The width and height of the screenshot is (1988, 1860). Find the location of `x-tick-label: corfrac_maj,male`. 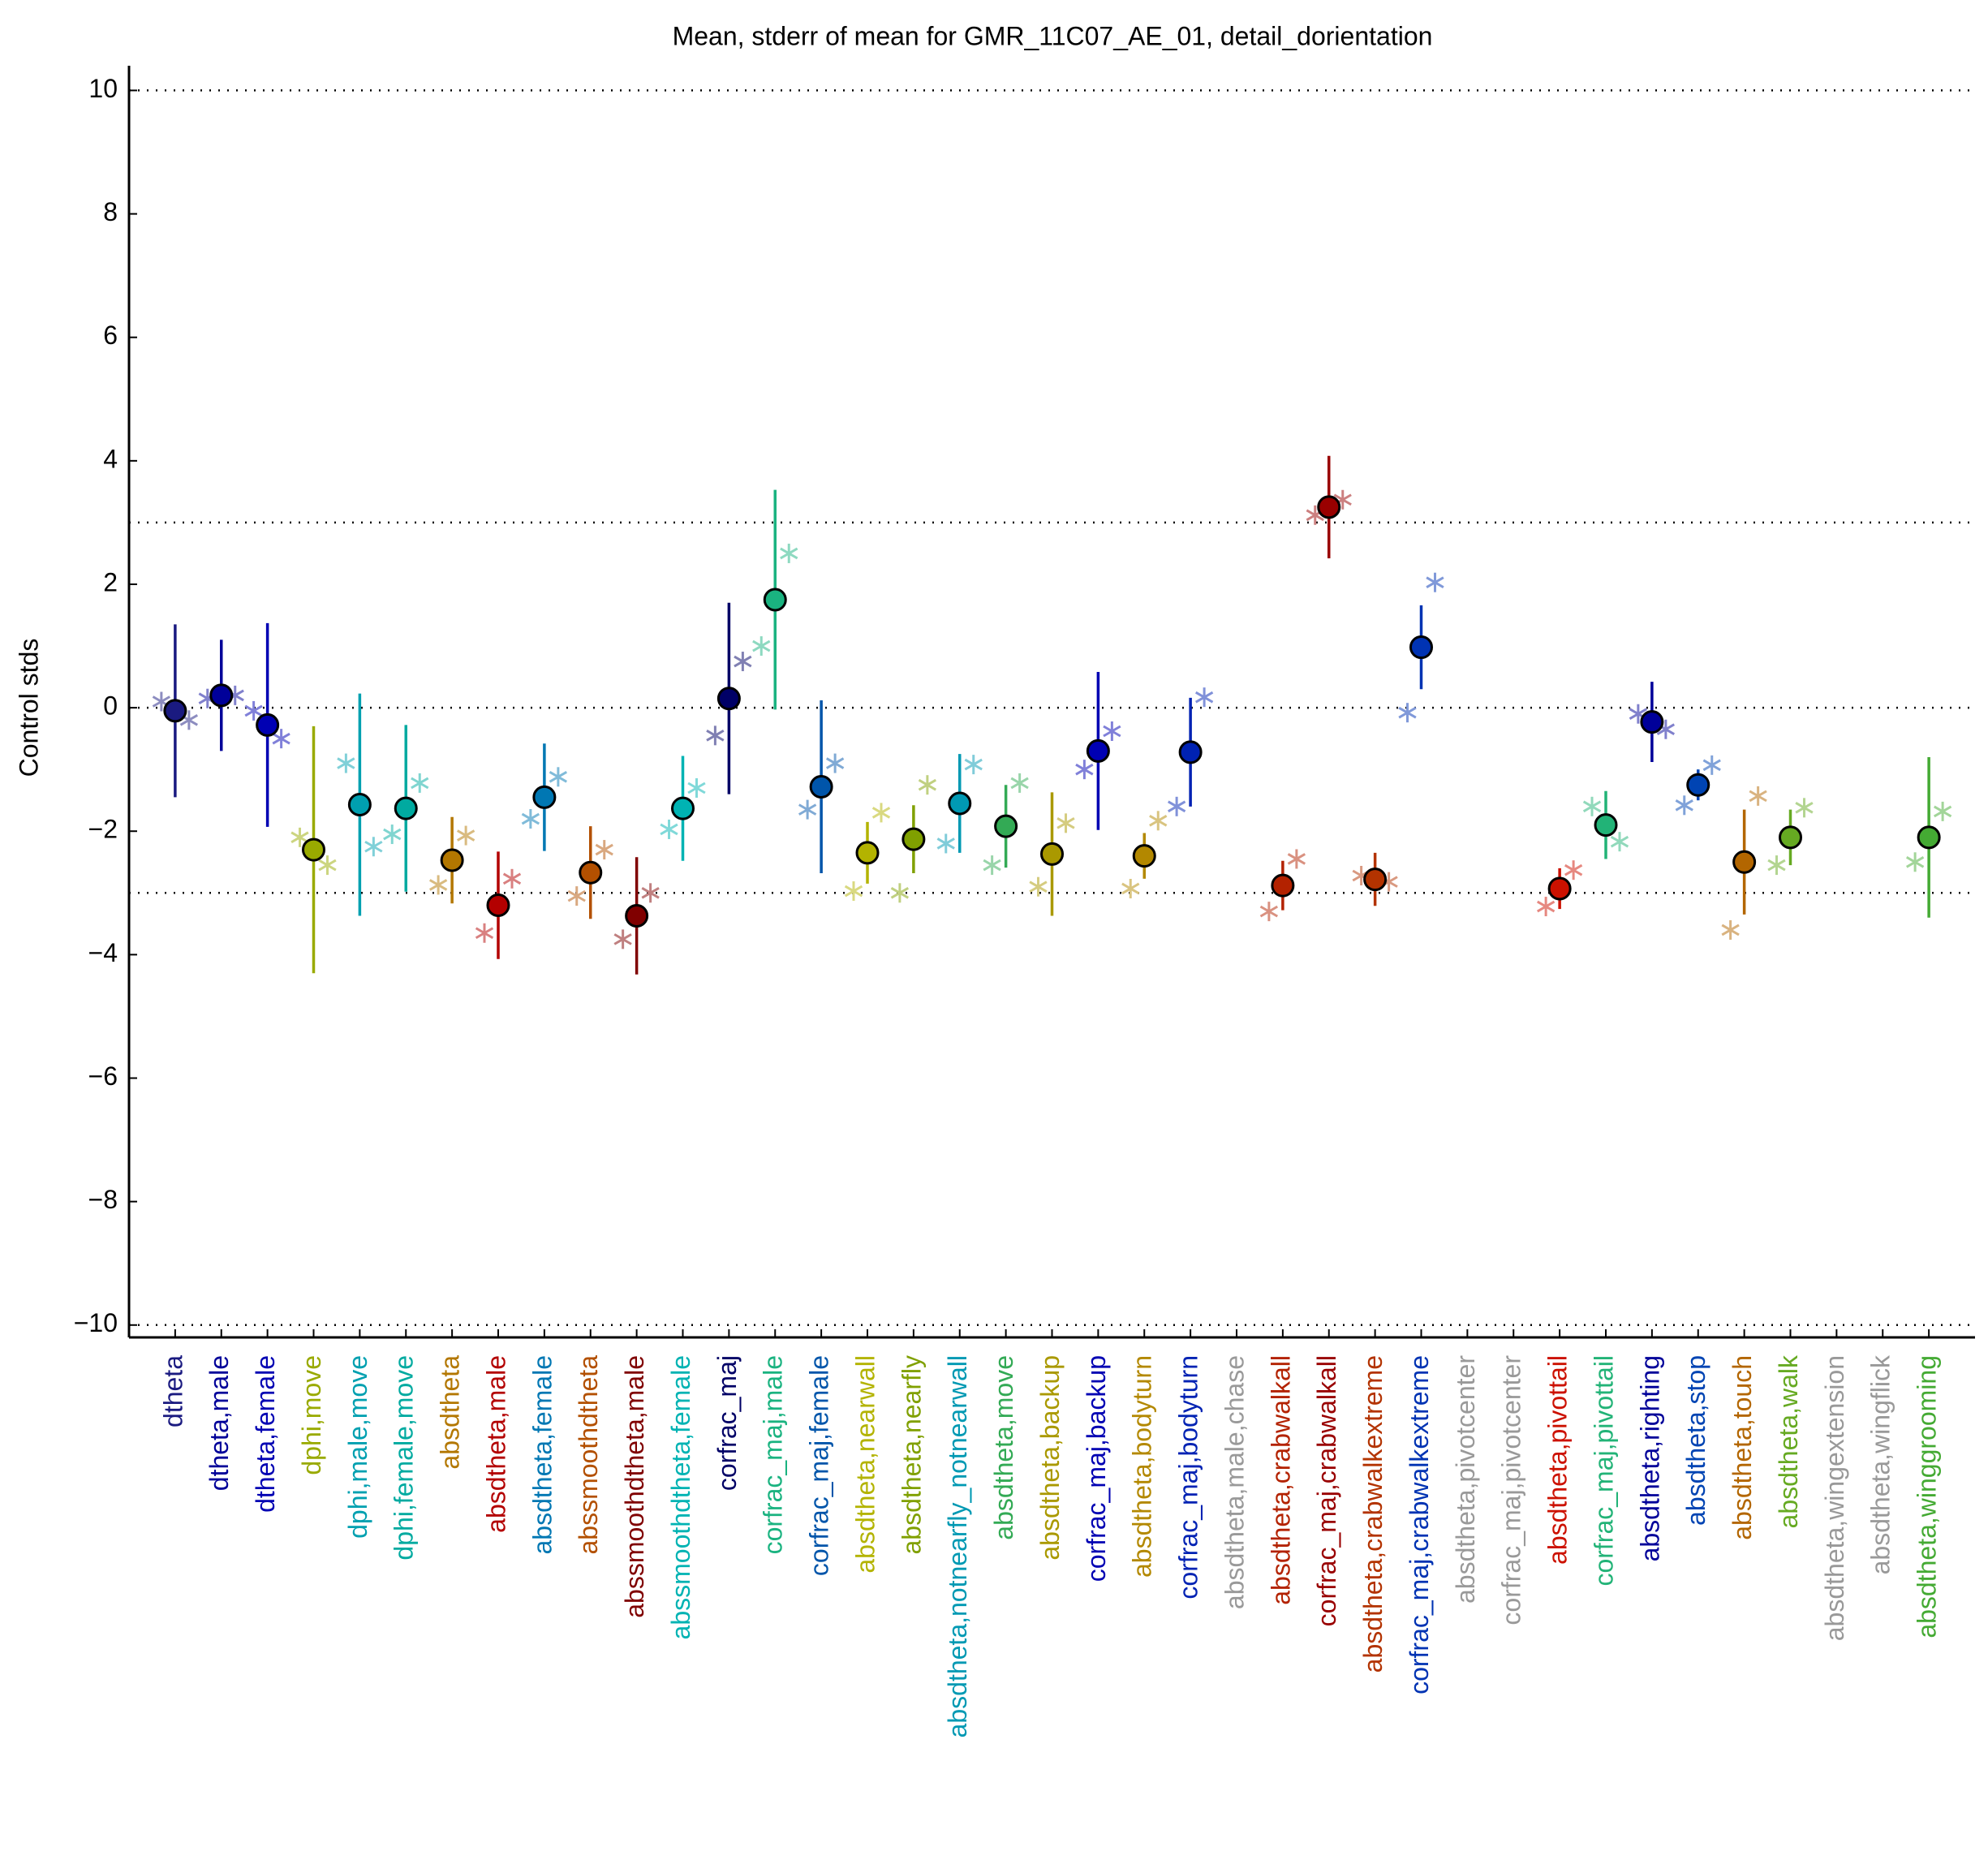

x-tick-label: corfrac_maj,male is located at coordinates (773, 1454).